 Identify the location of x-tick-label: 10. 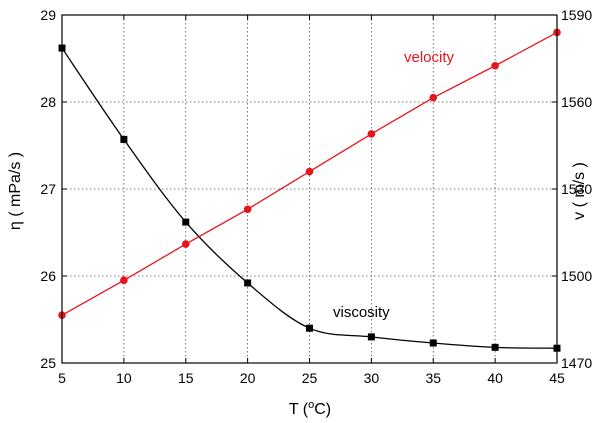
(124, 378).